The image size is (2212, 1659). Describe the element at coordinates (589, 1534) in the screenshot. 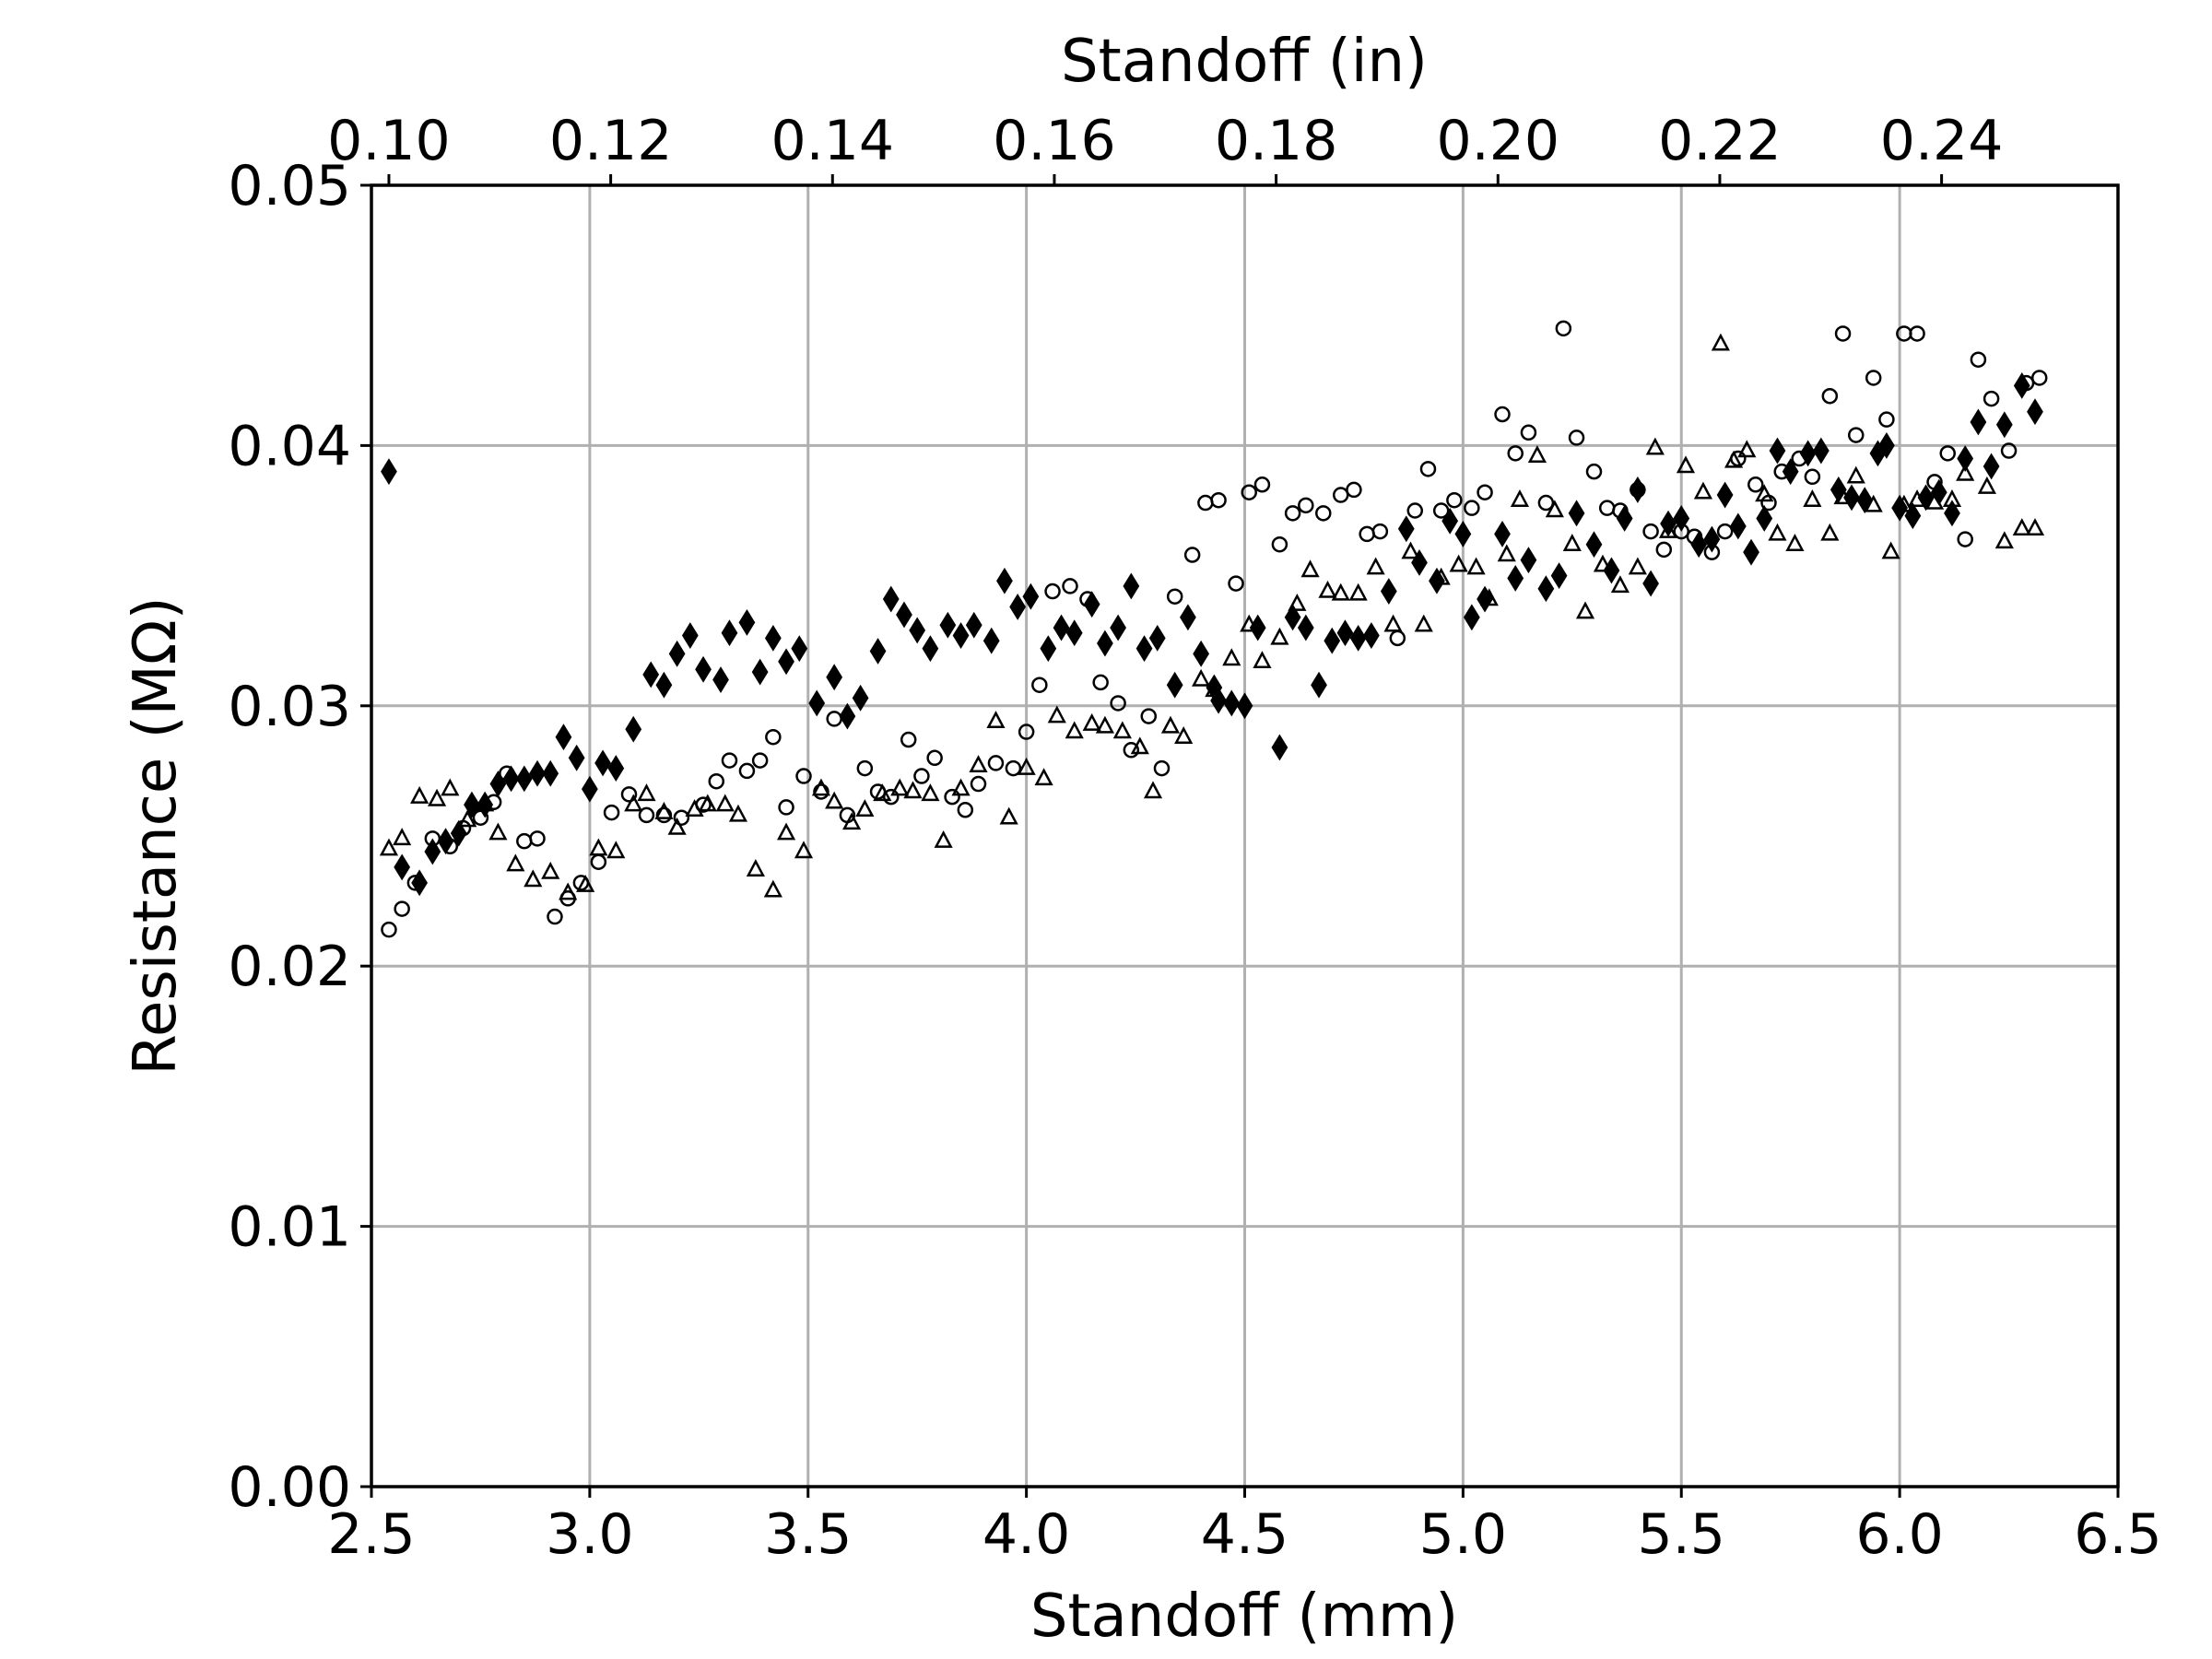

I see `x-tick-label: 3.0` at that location.